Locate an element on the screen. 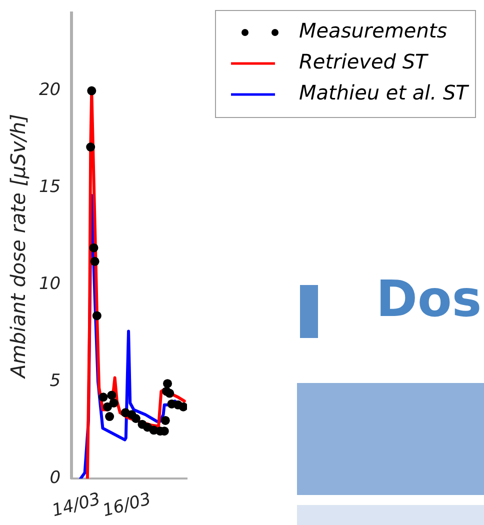 This screenshot has height=525, width=484. legend-label: Measurements is located at coordinates (373, 30).